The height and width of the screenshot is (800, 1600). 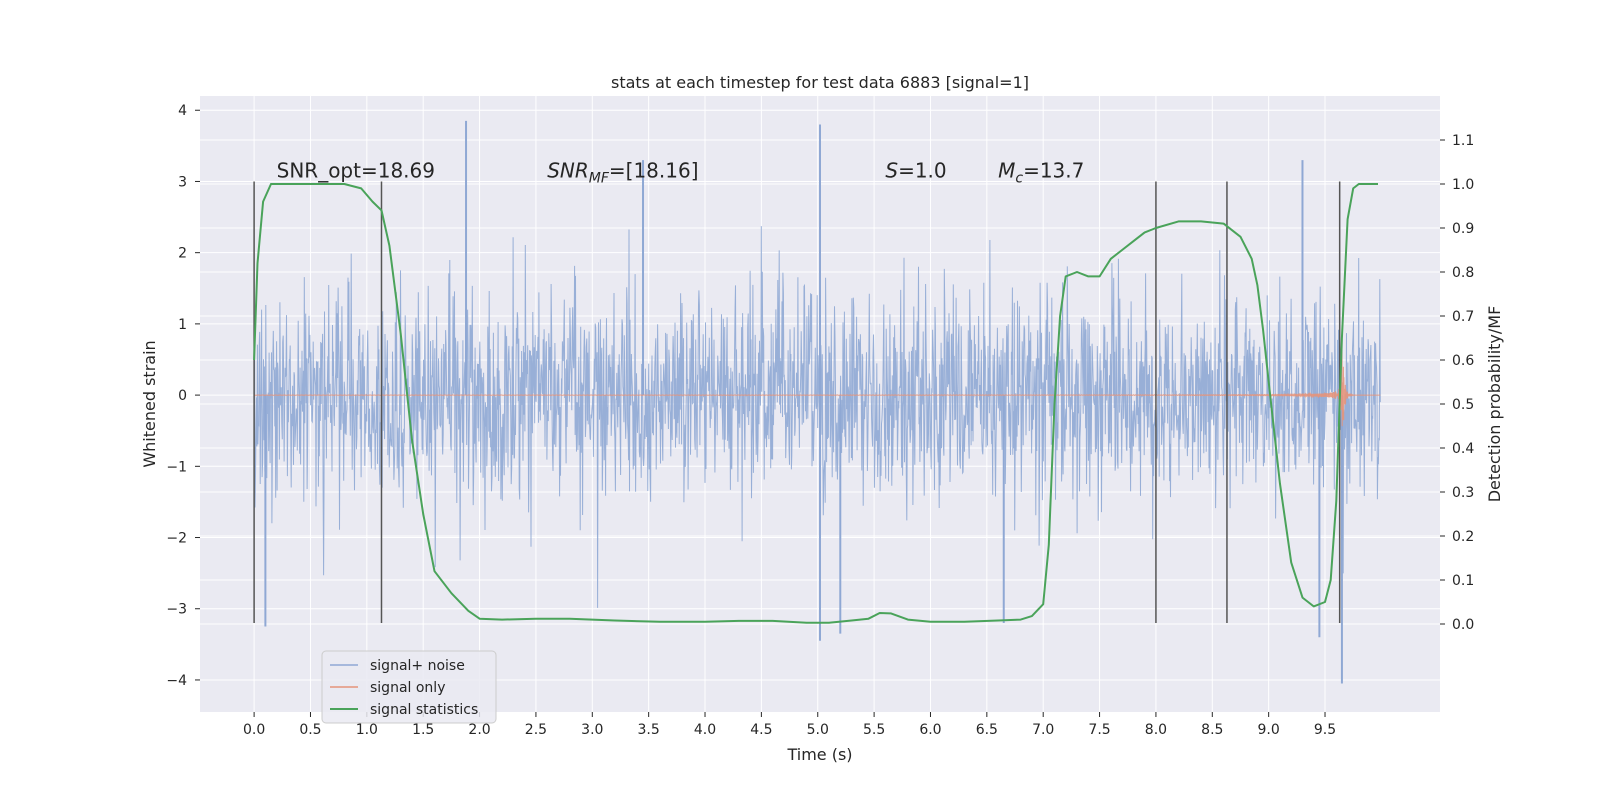 What do you see at coordinates (1463, 141) in the screenshot?
I see `y2-tick-label: 1.1` at bounding box center [1463, 141].